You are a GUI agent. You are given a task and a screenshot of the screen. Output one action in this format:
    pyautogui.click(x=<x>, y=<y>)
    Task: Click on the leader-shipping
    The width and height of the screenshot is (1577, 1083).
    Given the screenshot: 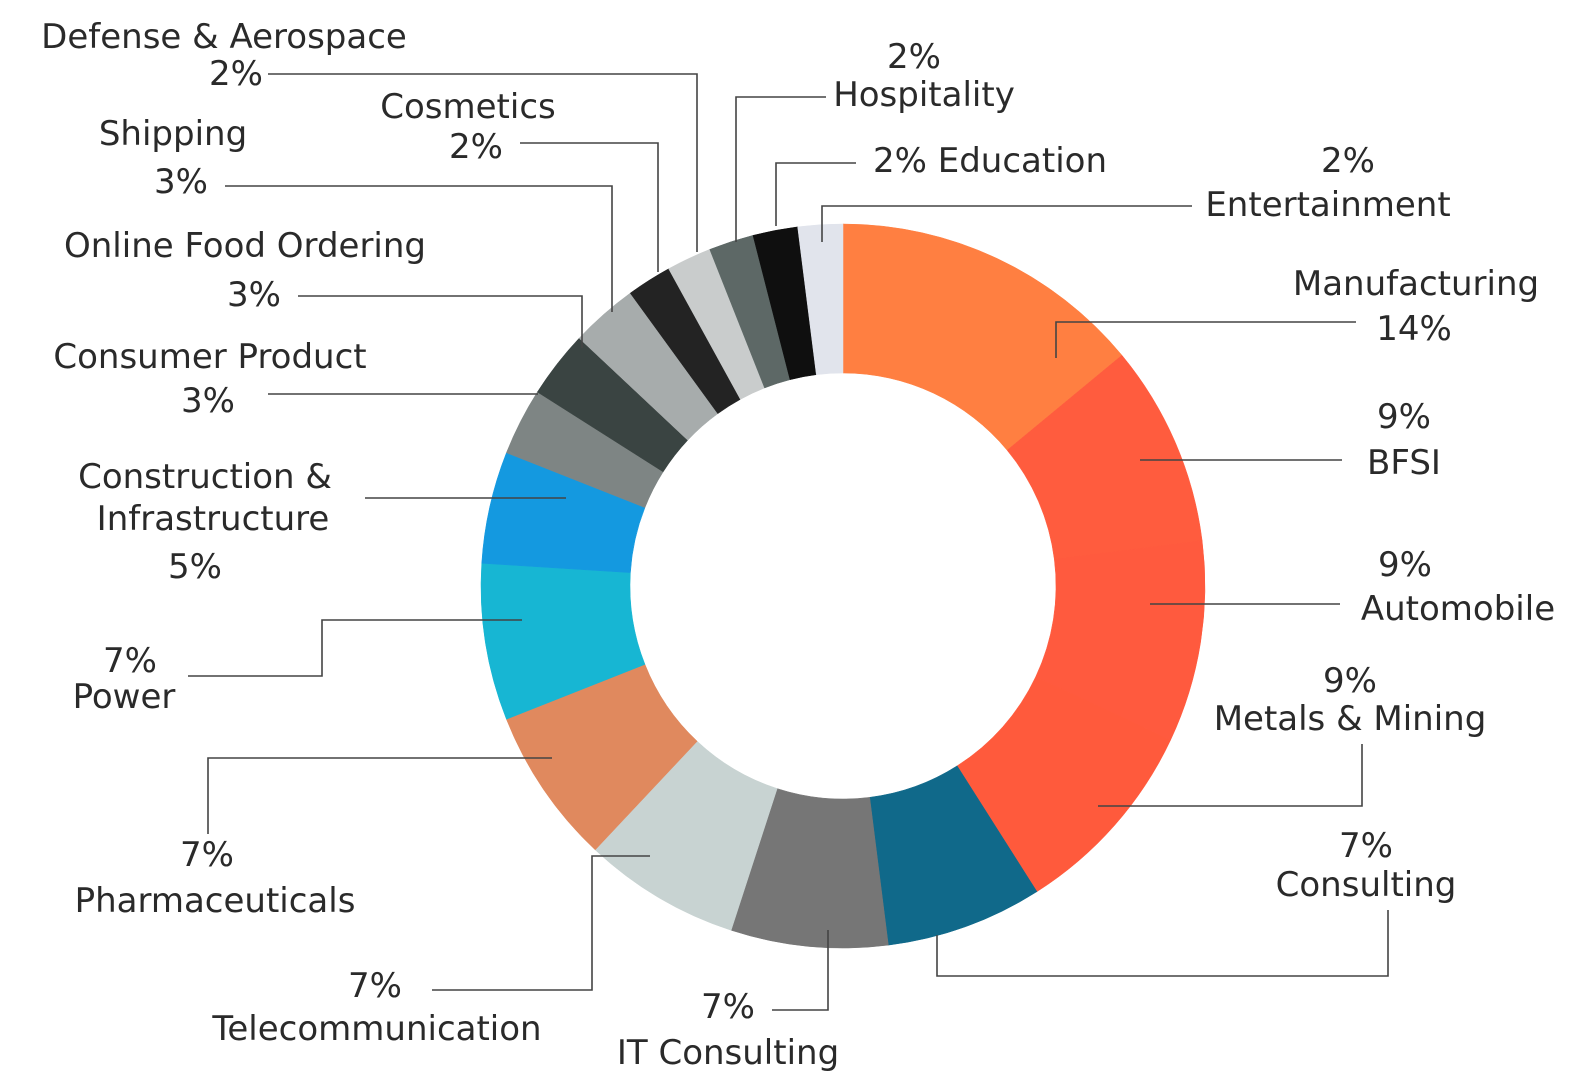 What is the action you would take?
    pyautogui.click(x=419, y=248)
    